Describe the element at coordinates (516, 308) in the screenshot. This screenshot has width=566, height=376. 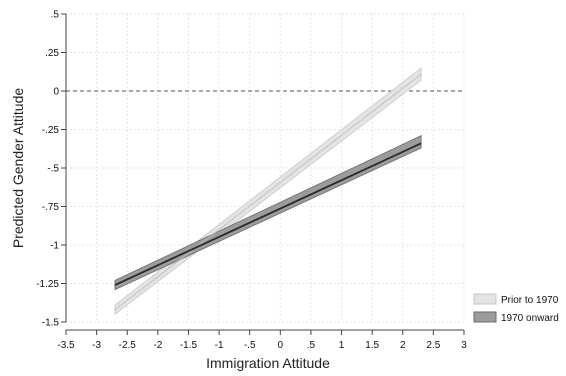
I see `legend: Prior to 1970 1970 onward` at that location.